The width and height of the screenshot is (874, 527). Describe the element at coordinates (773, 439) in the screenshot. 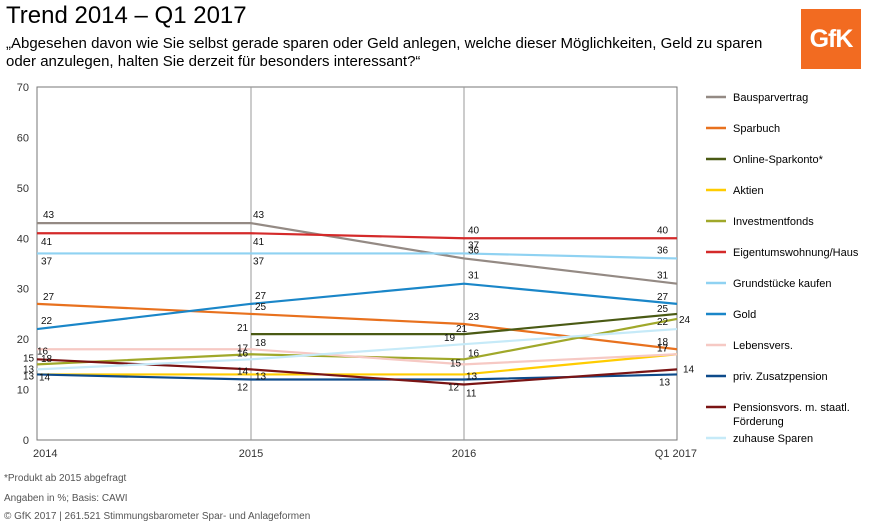

I see `legend-label: zuhause Sparen` at that location.